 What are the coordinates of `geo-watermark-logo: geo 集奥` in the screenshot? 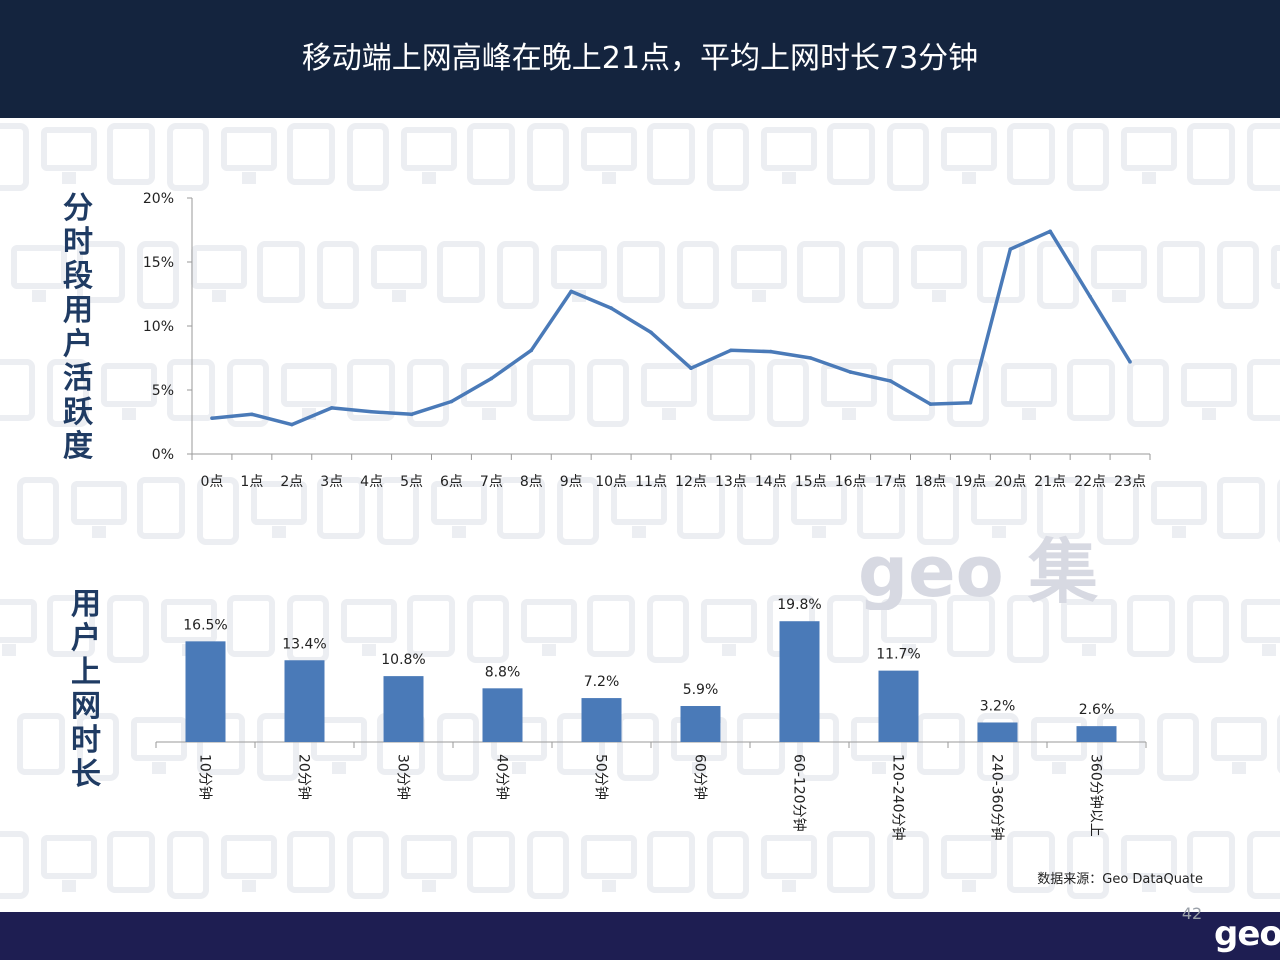 It's located at (978, 570).